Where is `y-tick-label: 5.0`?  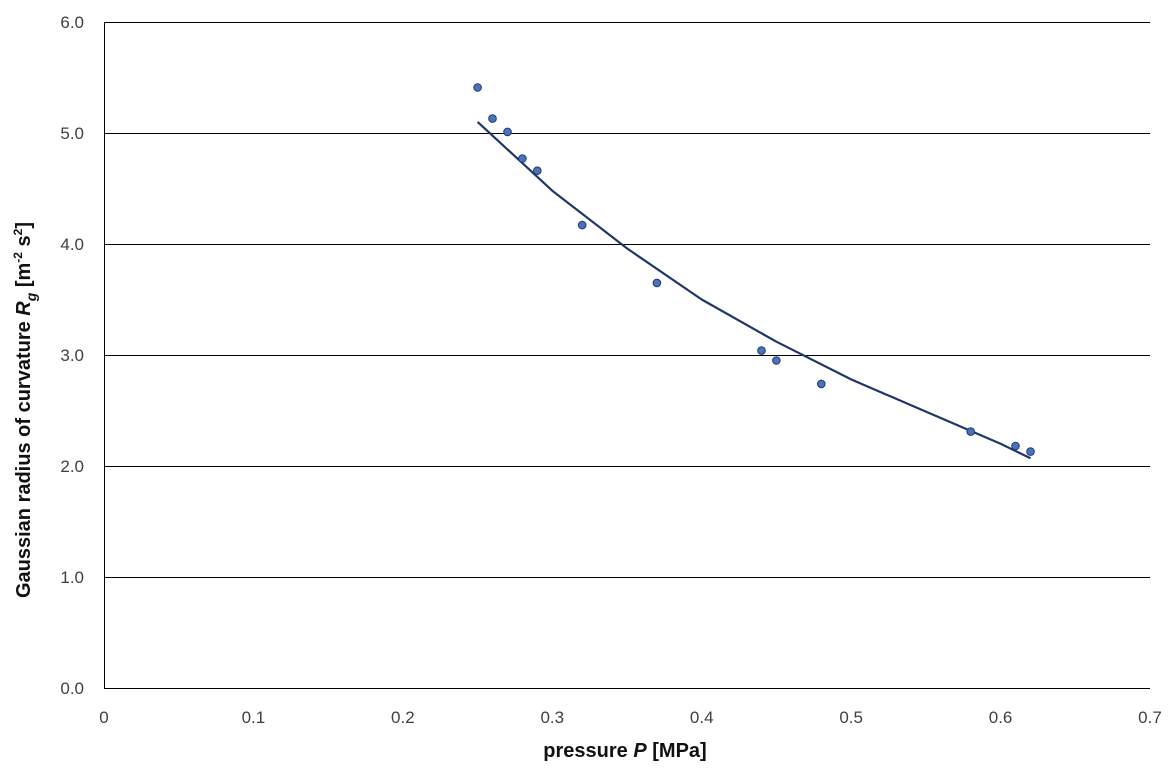 y-tick-label: 5.0 is located at coordinates (72, 133).